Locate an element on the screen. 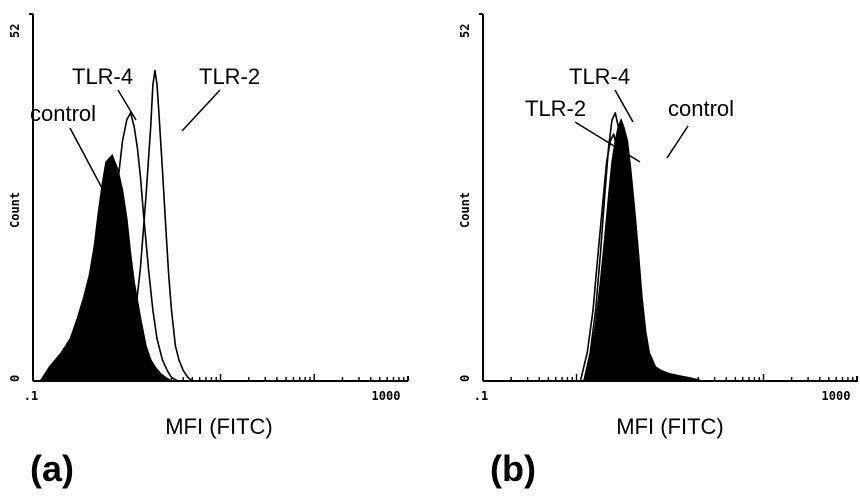 Image resolution: width=860 pixels, height=498 pixels. series-group-b is located at coordinates (641, 247).